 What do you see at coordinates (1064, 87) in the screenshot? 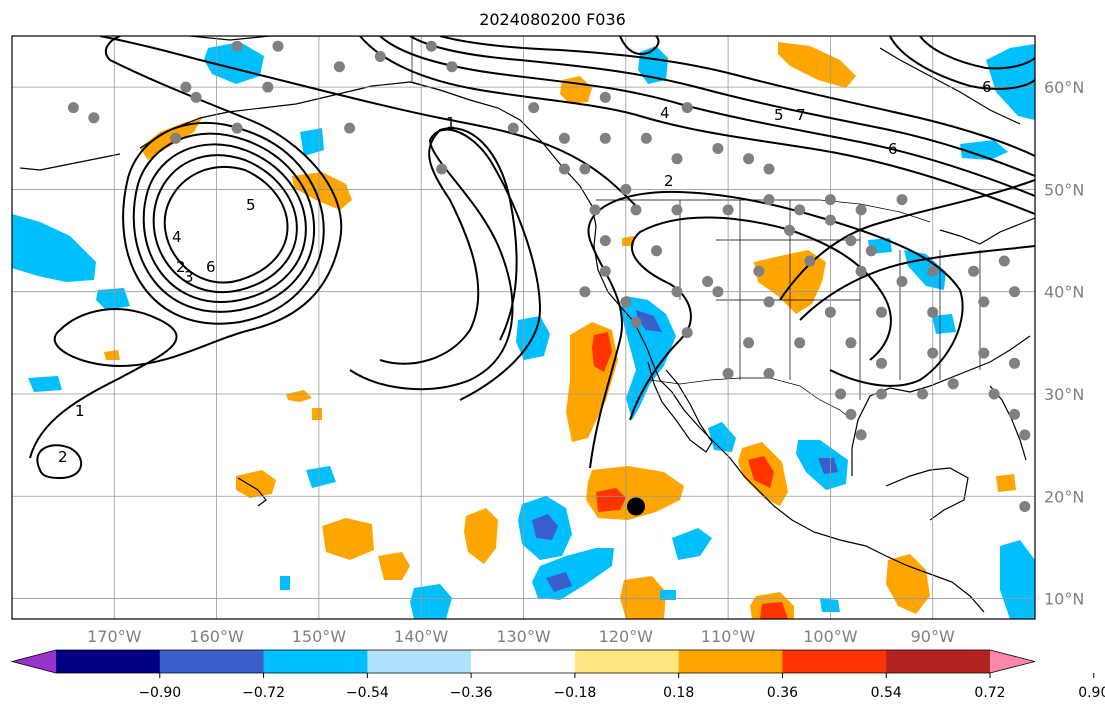
I see `latitude-tick-label: 60°N` at bounding box center [1064, 87].